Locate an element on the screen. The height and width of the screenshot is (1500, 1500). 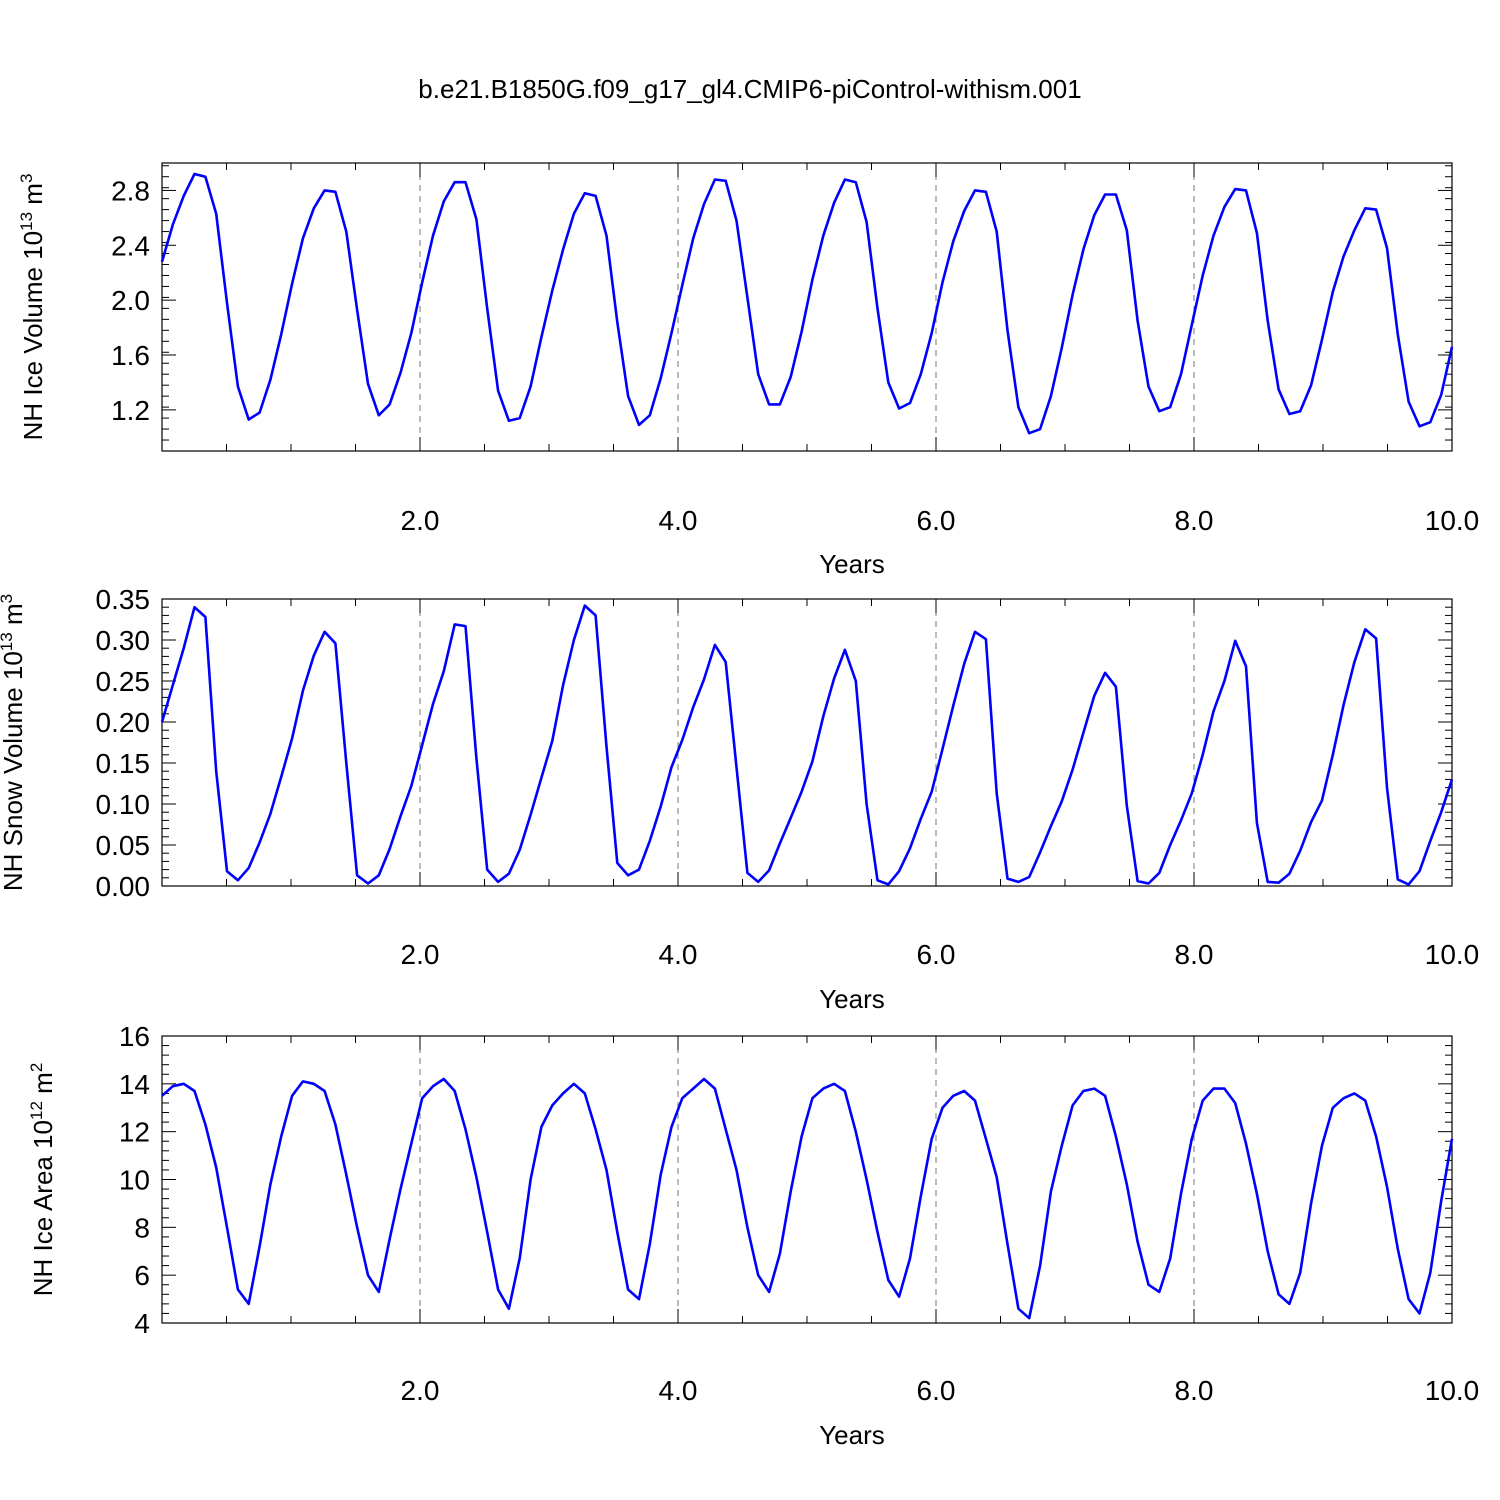
y-axis-title-text: NH Snow Volume 10 is located at coordinates (14, 771).